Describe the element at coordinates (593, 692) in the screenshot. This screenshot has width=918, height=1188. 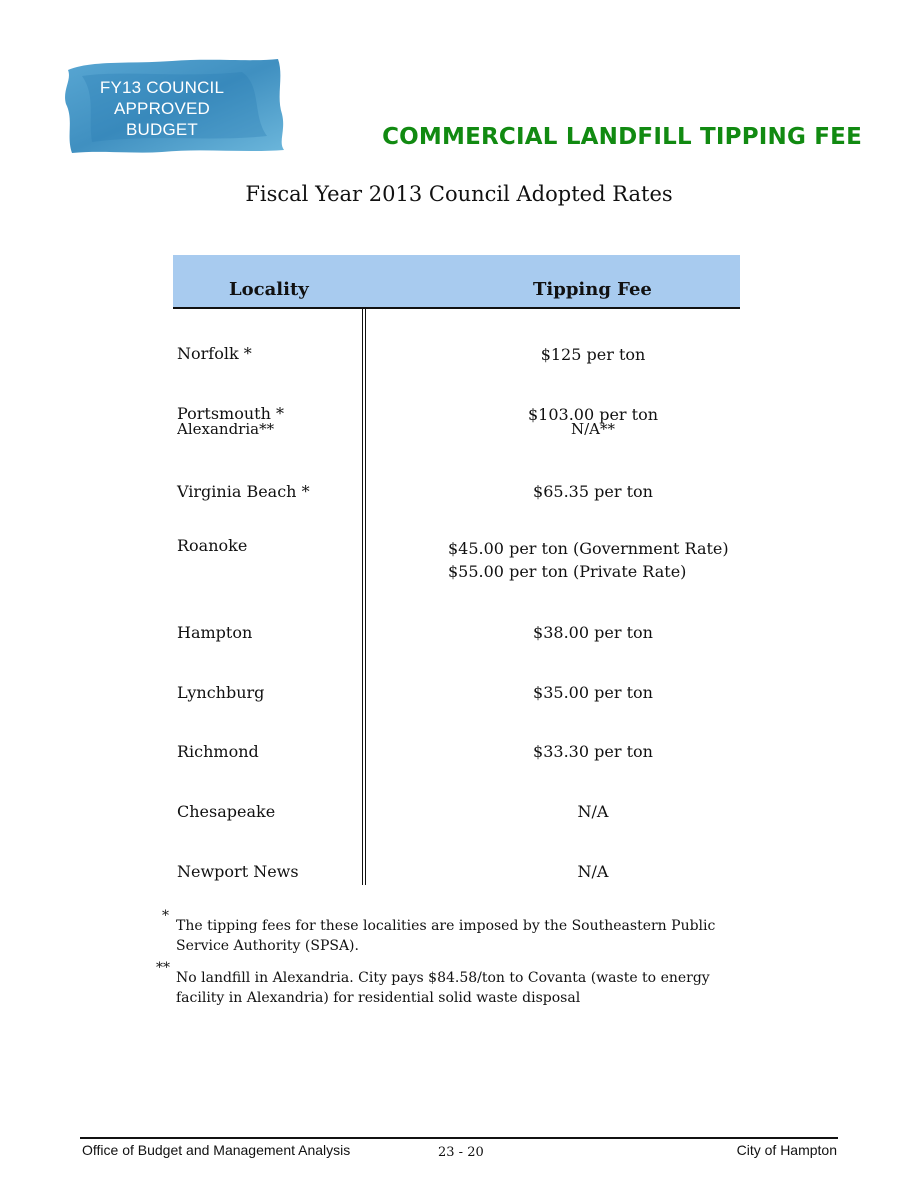
I see `table-row-fee: $35.00 per ton` at that location.